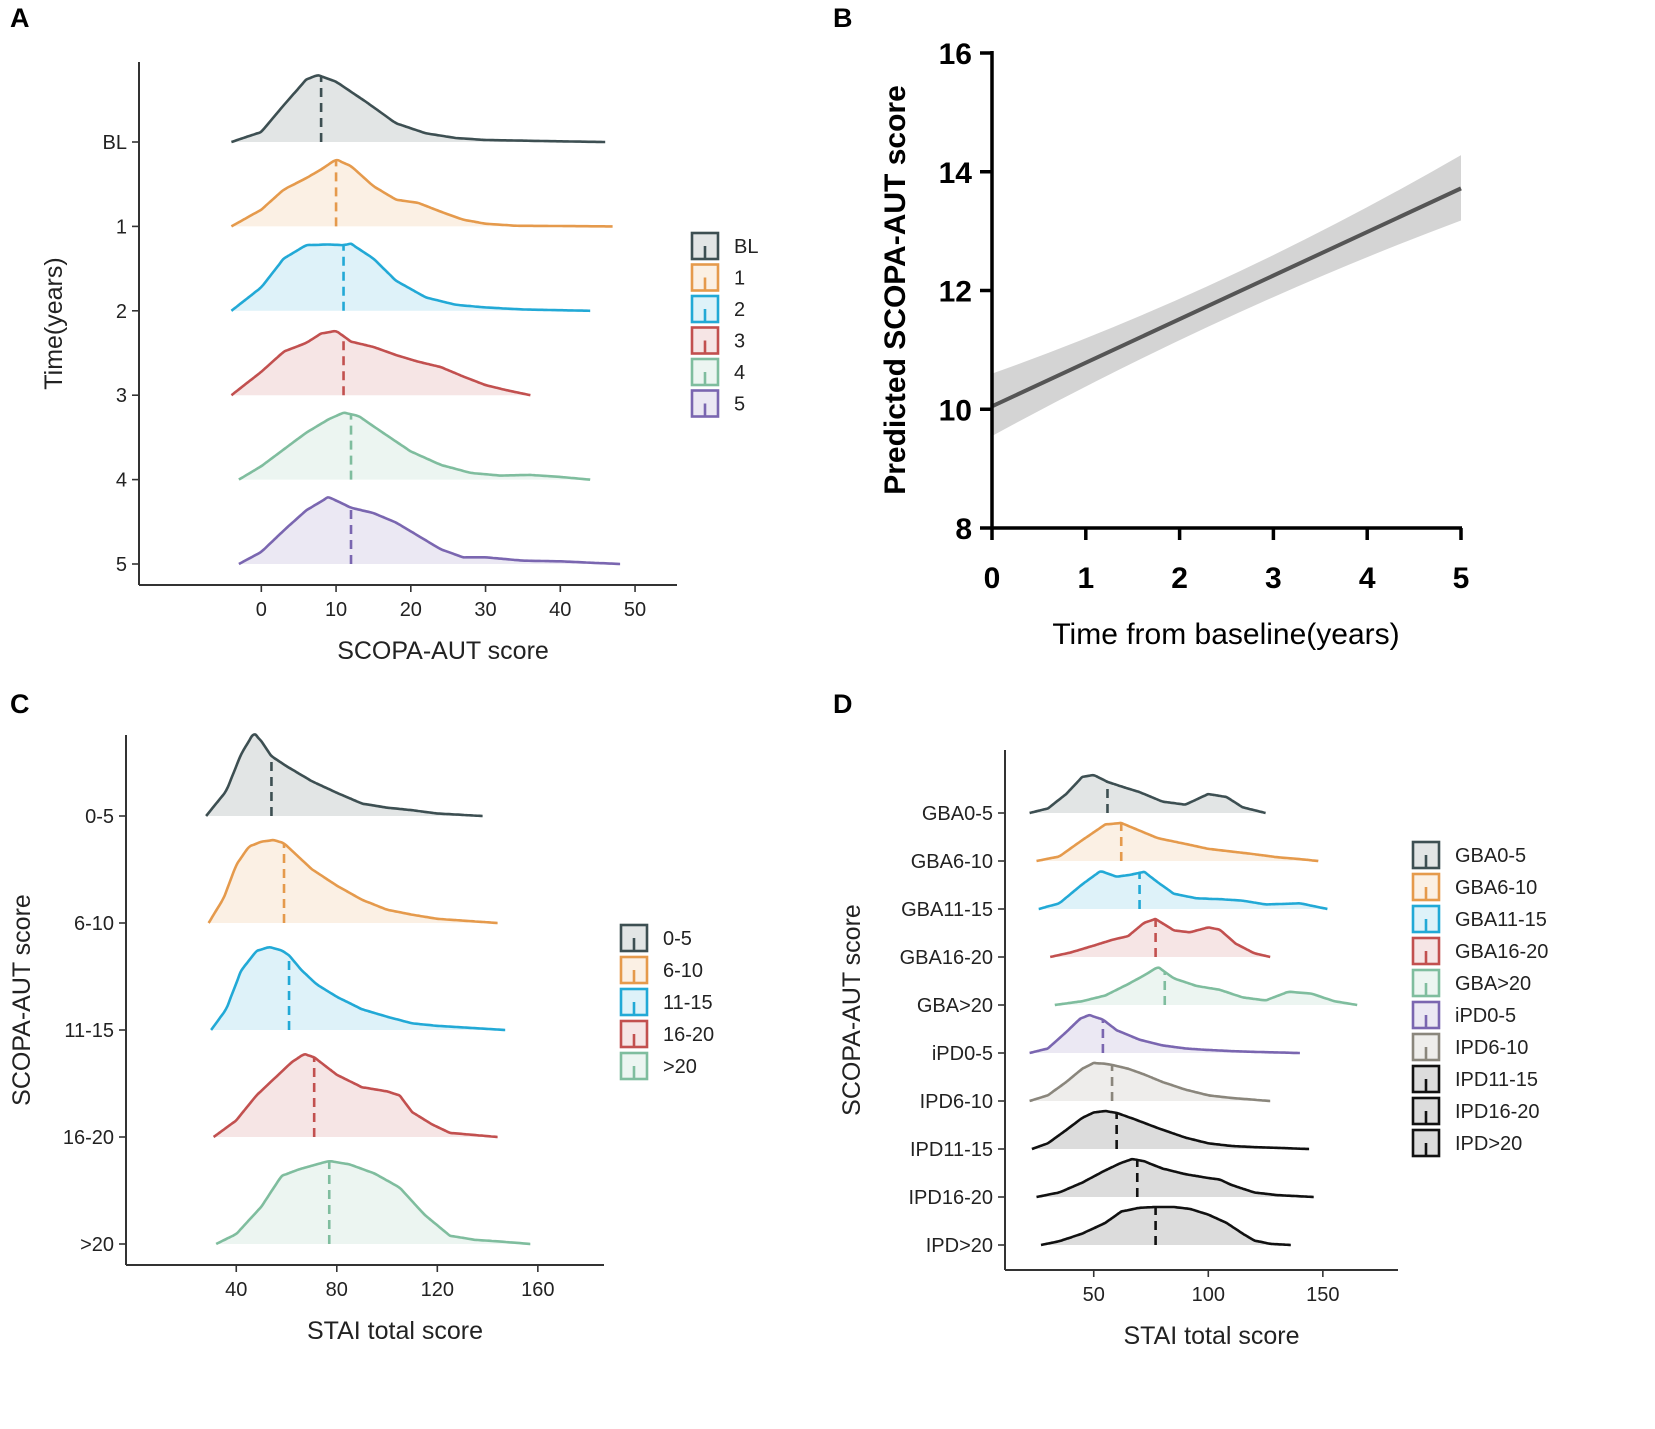 This screenshot has width=1655, height=1429. I want to click on y-tick-label: 10, so click(955, 410).